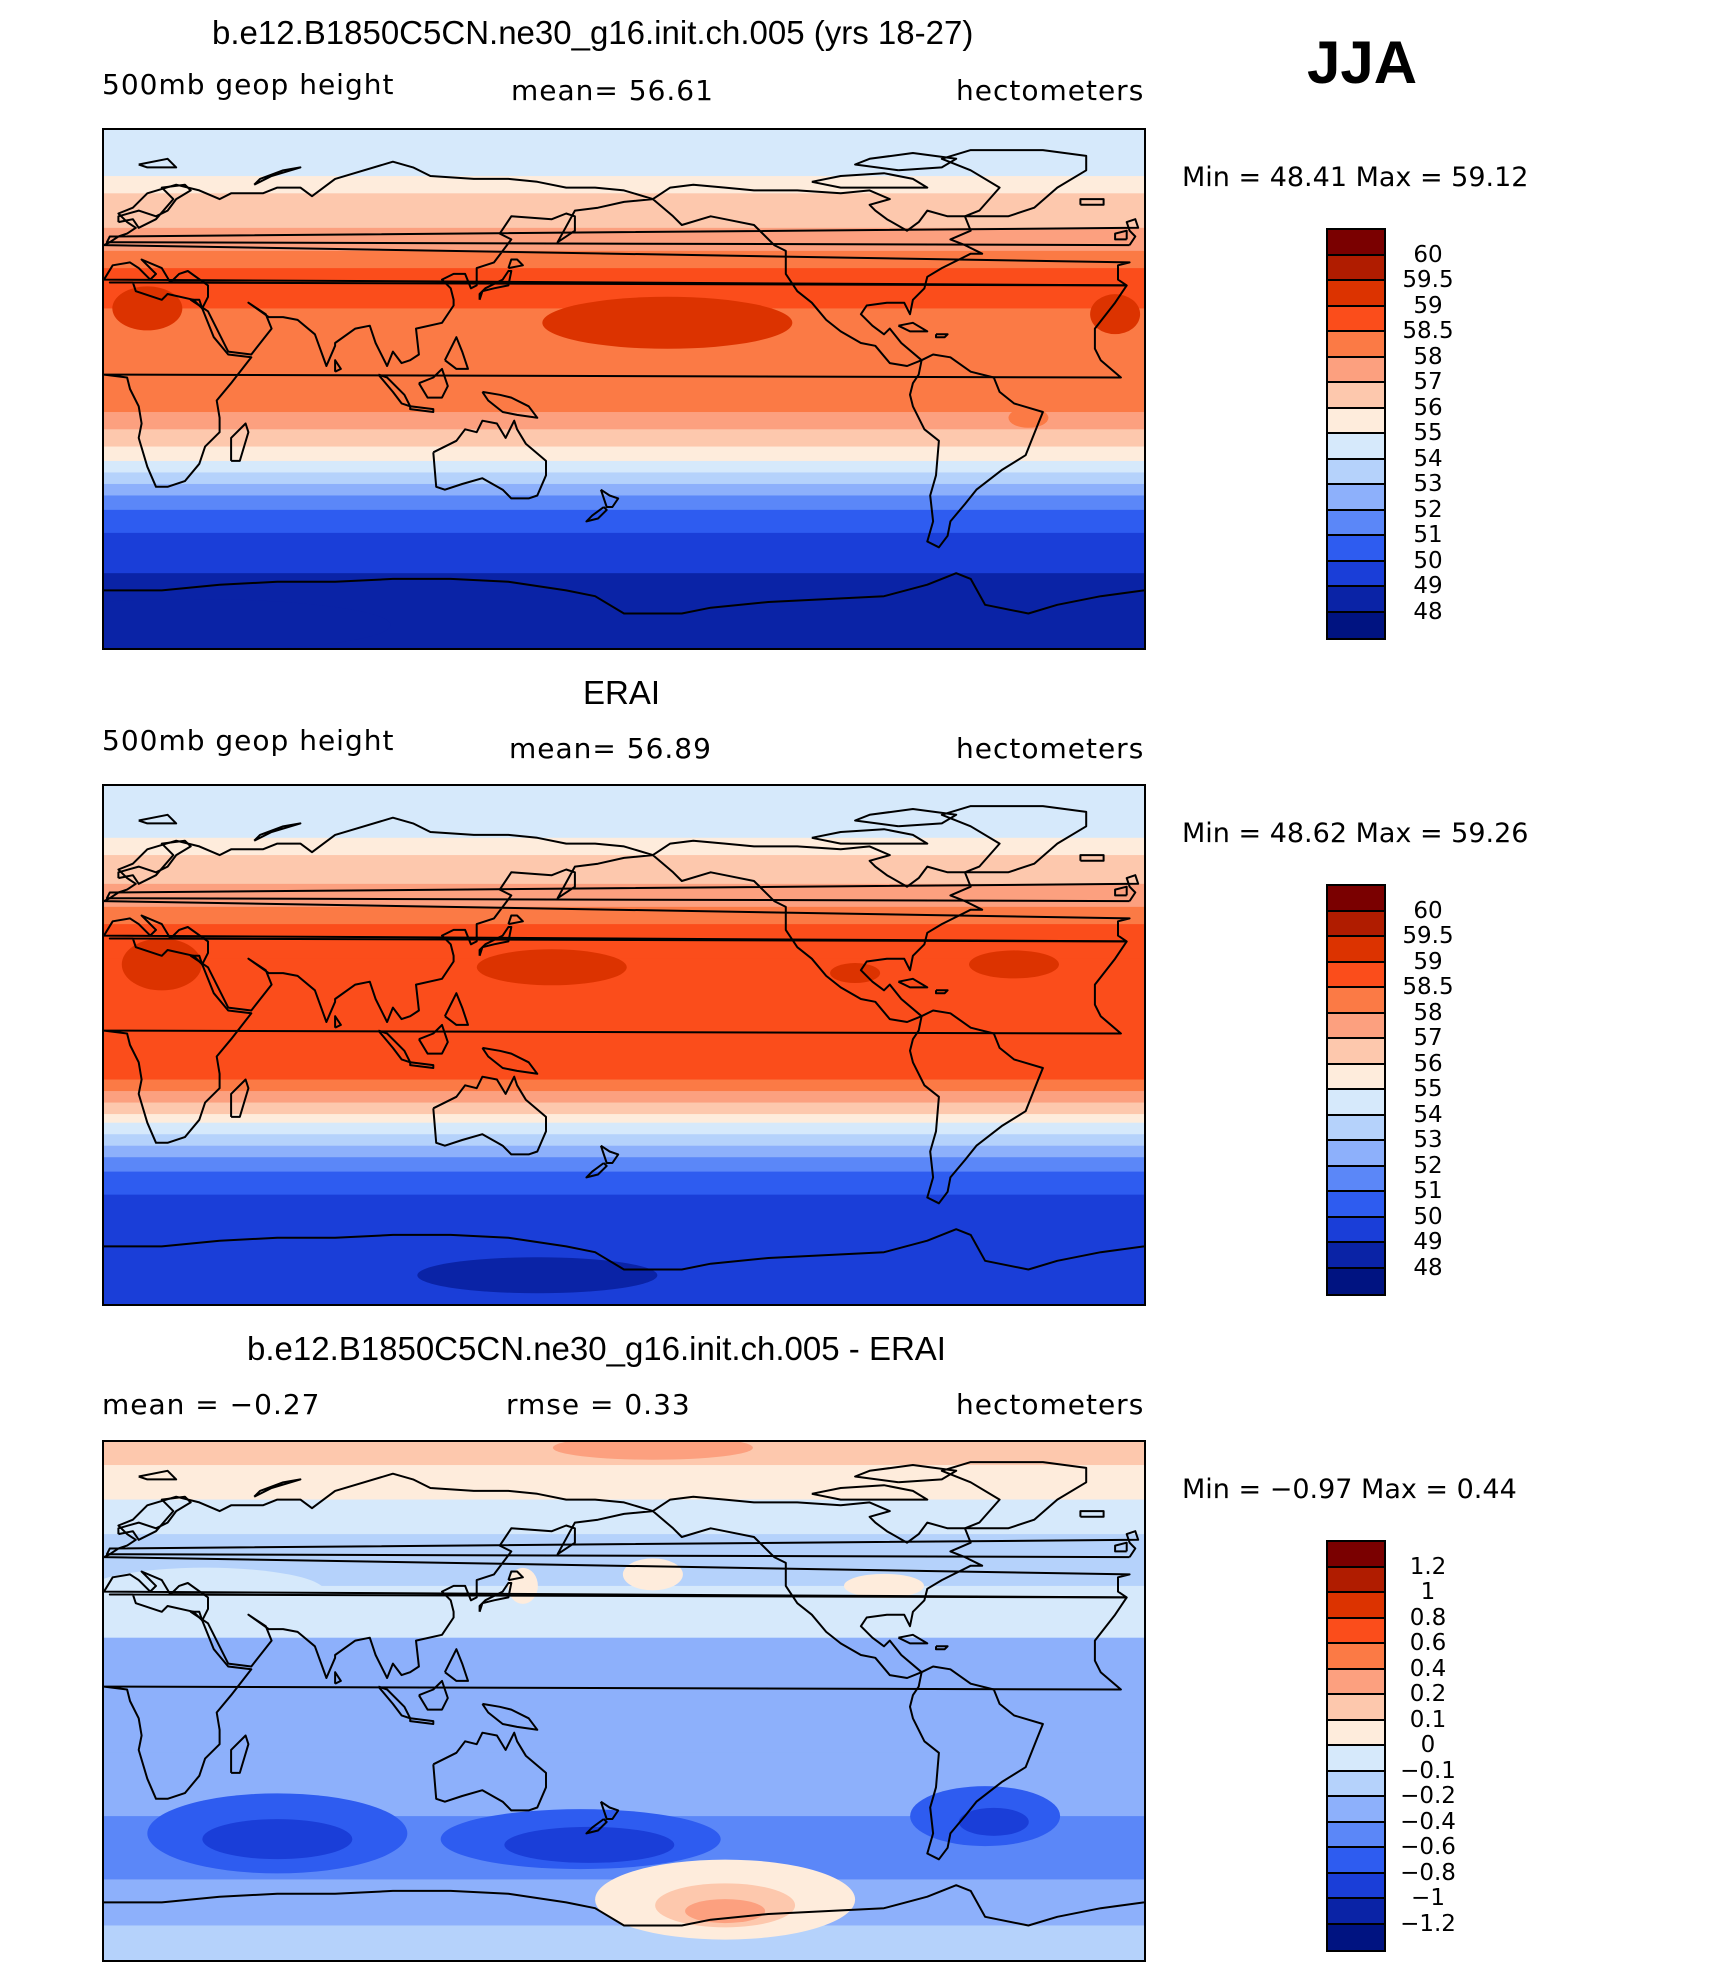  Describe the element at coordinates (1428, 1668) in the screenshot. I see `colorbar-label: 0.4` at that location.